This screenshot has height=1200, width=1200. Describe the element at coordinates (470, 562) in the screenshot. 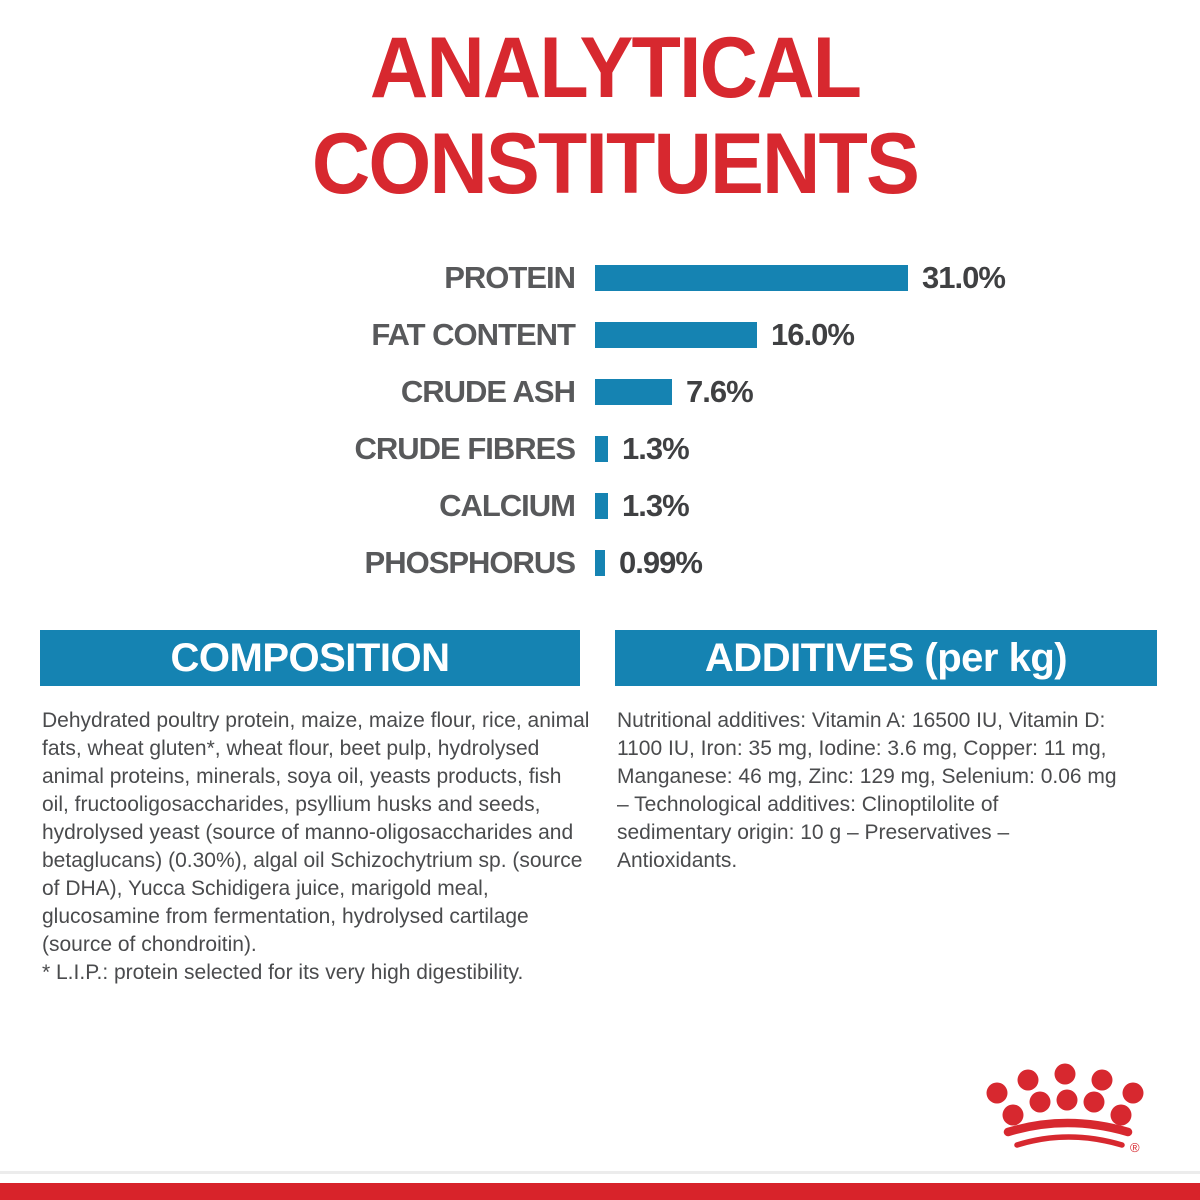

I see `chart-category-label: PHOSPHORUS` at that location.